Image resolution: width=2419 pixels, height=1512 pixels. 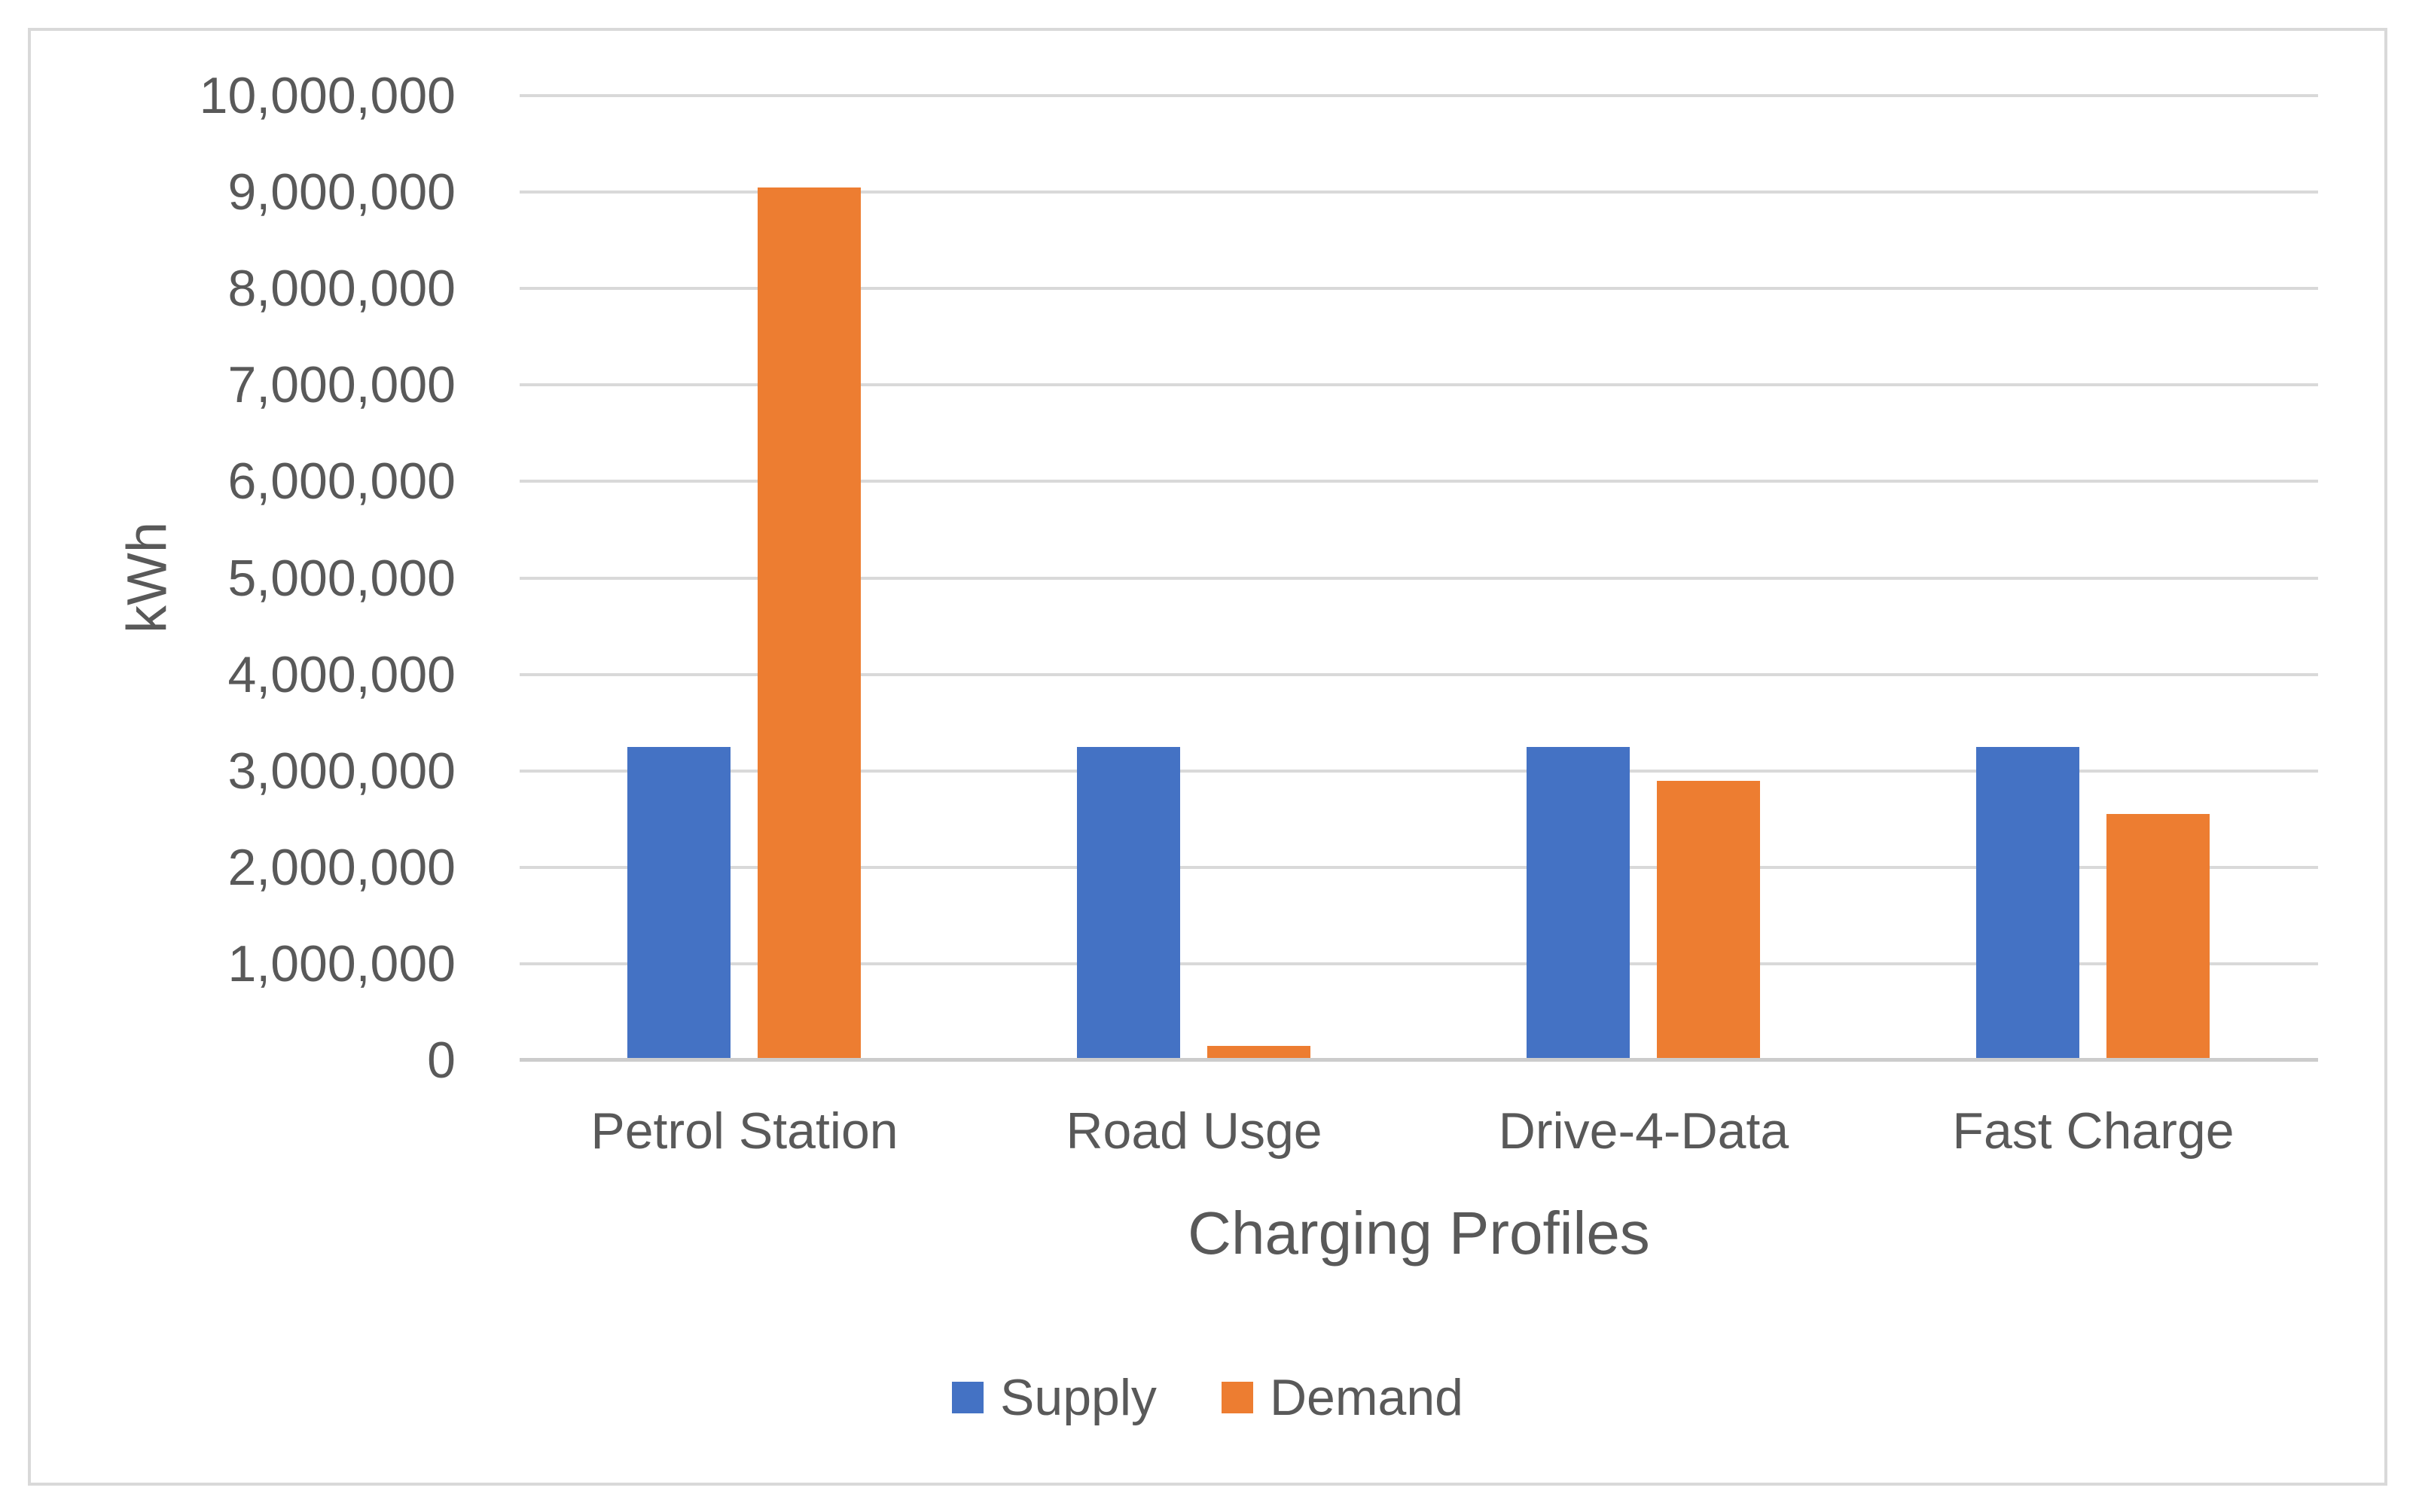 I want to click on legend-label-supply: Supply, so click(x=1079, y=1397).